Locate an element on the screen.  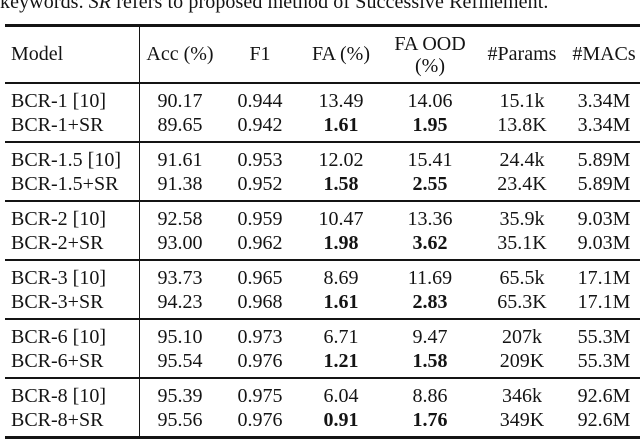
col-header-fa-ood-line2: (%) is located at coordinates (430, 65).